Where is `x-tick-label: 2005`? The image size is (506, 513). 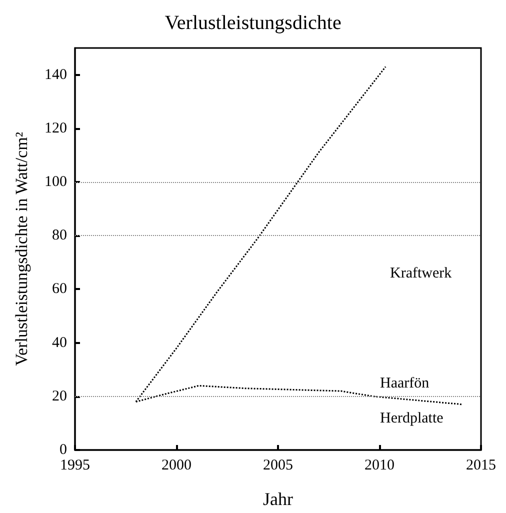
x-tick-label: 2005 is located at coordinates (278, 466).